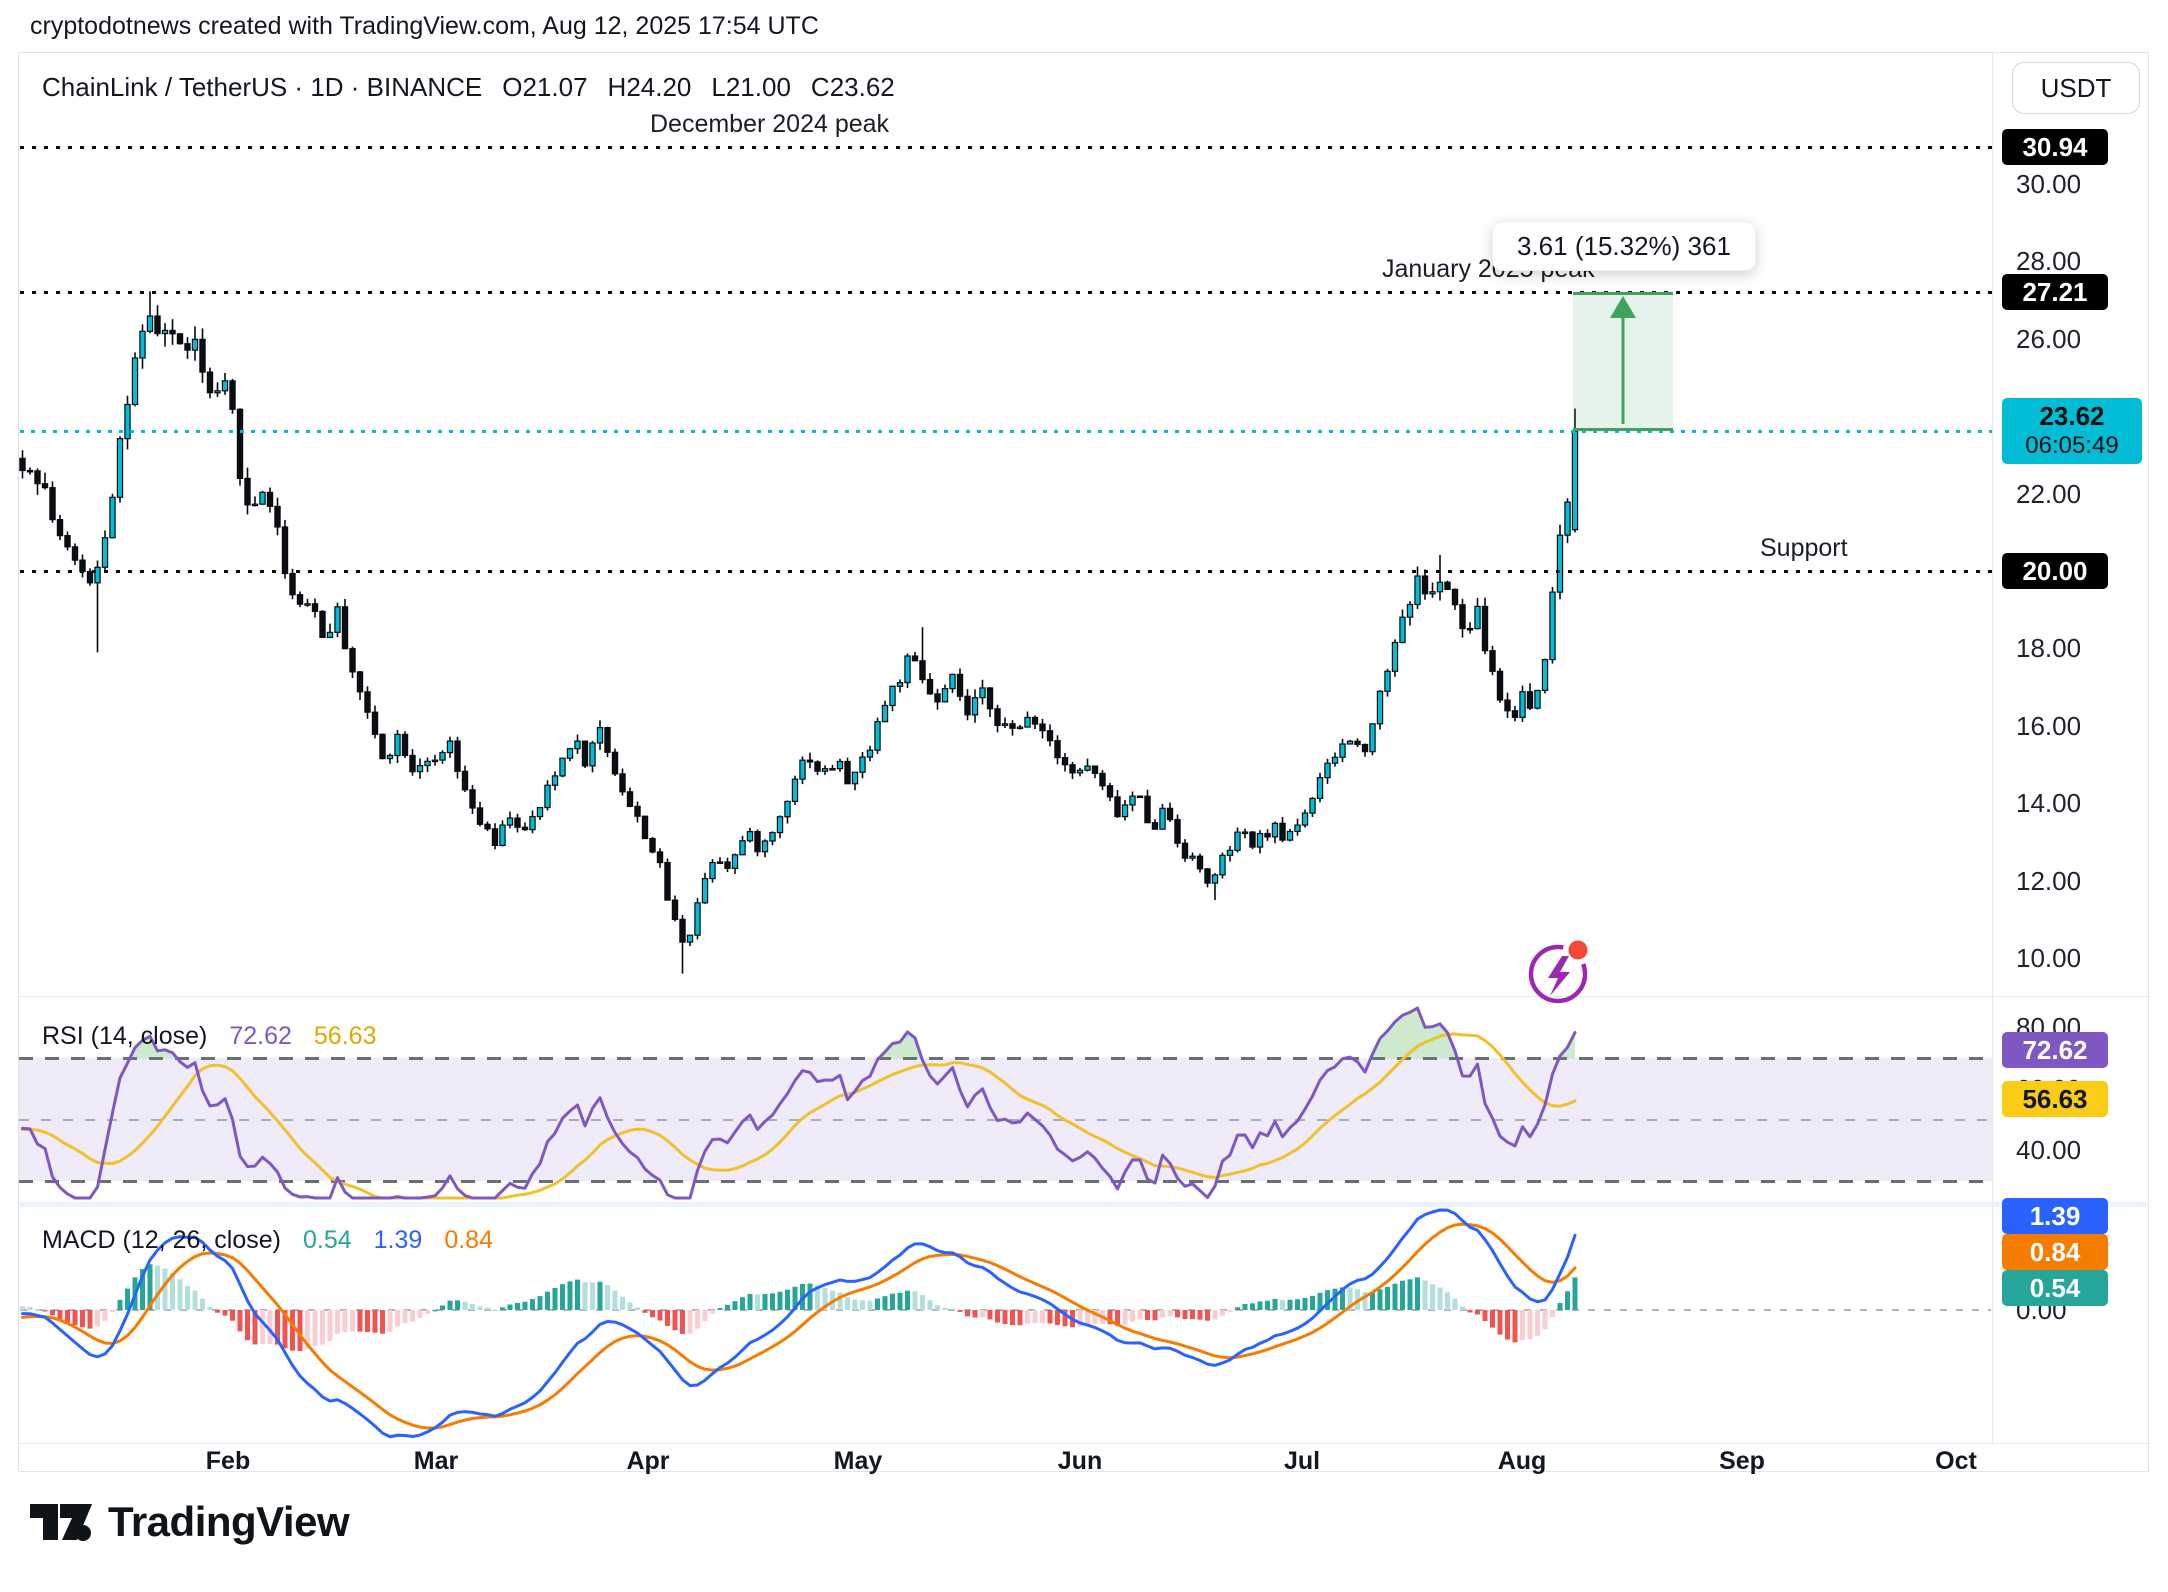 The image size is (2168, 1592). I want to click on bar-countdown: 06:05:49, so click(2072, 445).